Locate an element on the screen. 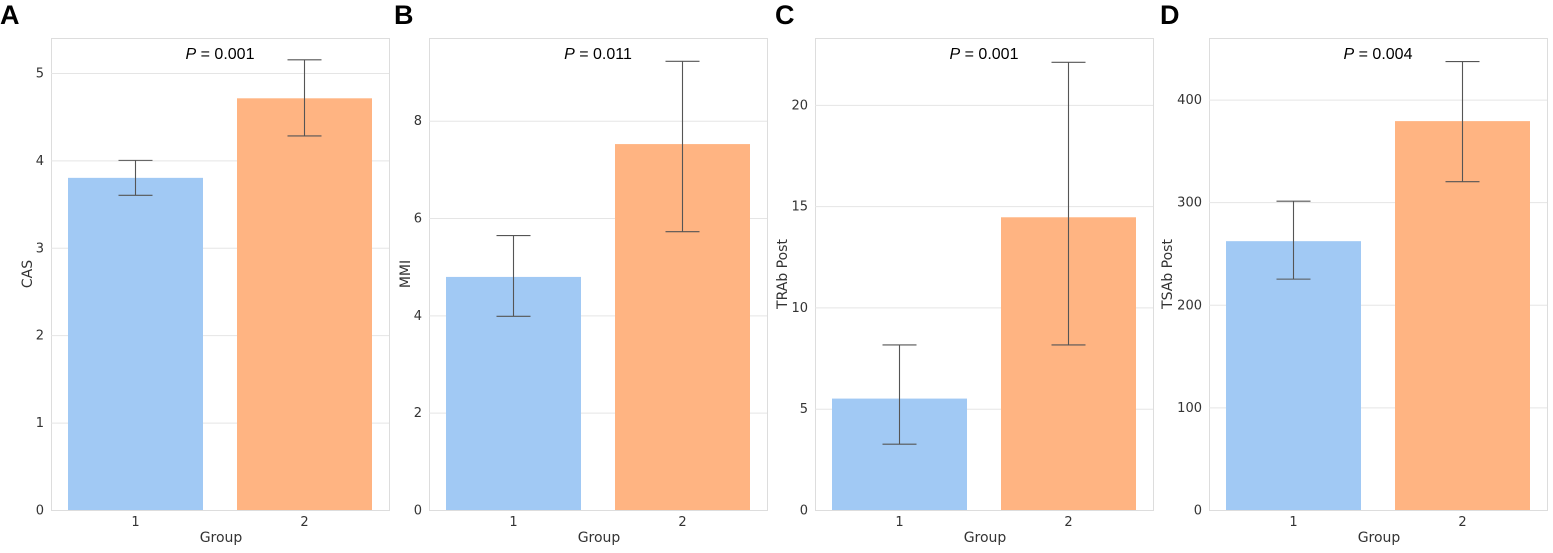 The image size is (1553, 553). y-tick-label: 100 is located at coordinates (1189, 408).